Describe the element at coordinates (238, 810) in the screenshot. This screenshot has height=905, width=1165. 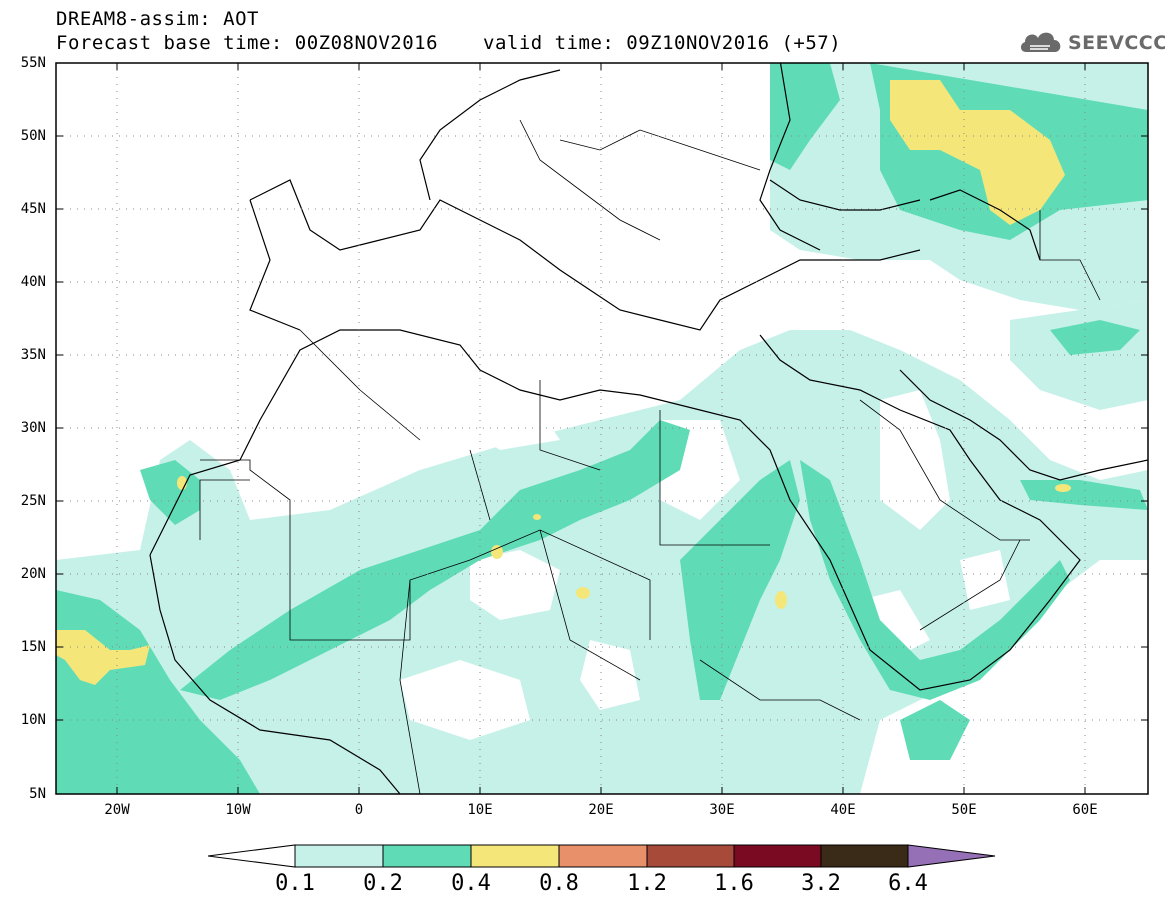
I see `lon-label: 10W` at that location.